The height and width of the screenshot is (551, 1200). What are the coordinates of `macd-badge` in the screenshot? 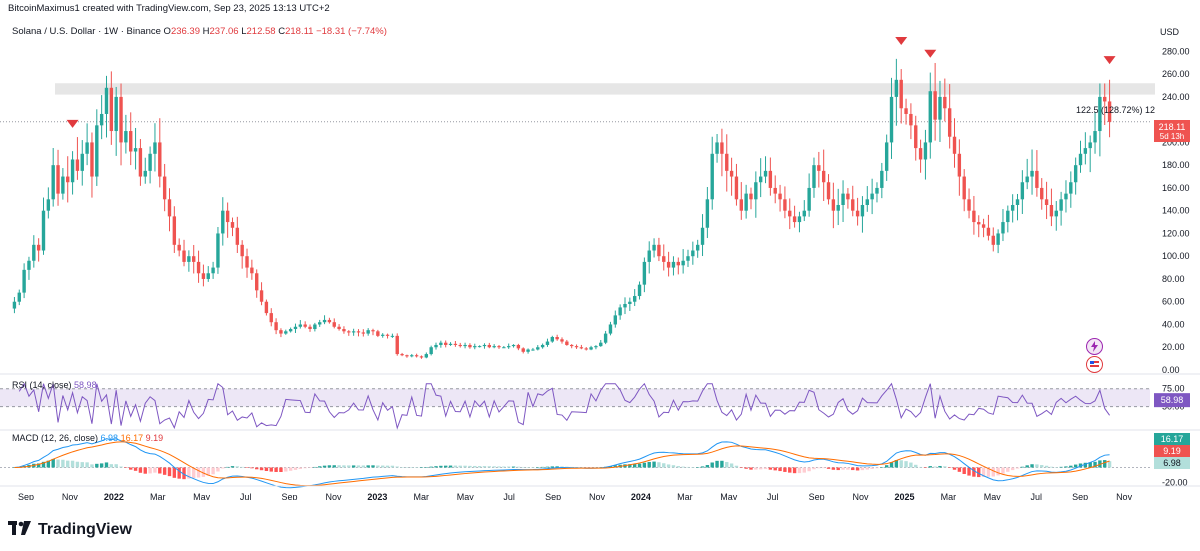 It's located at (1172, 451).